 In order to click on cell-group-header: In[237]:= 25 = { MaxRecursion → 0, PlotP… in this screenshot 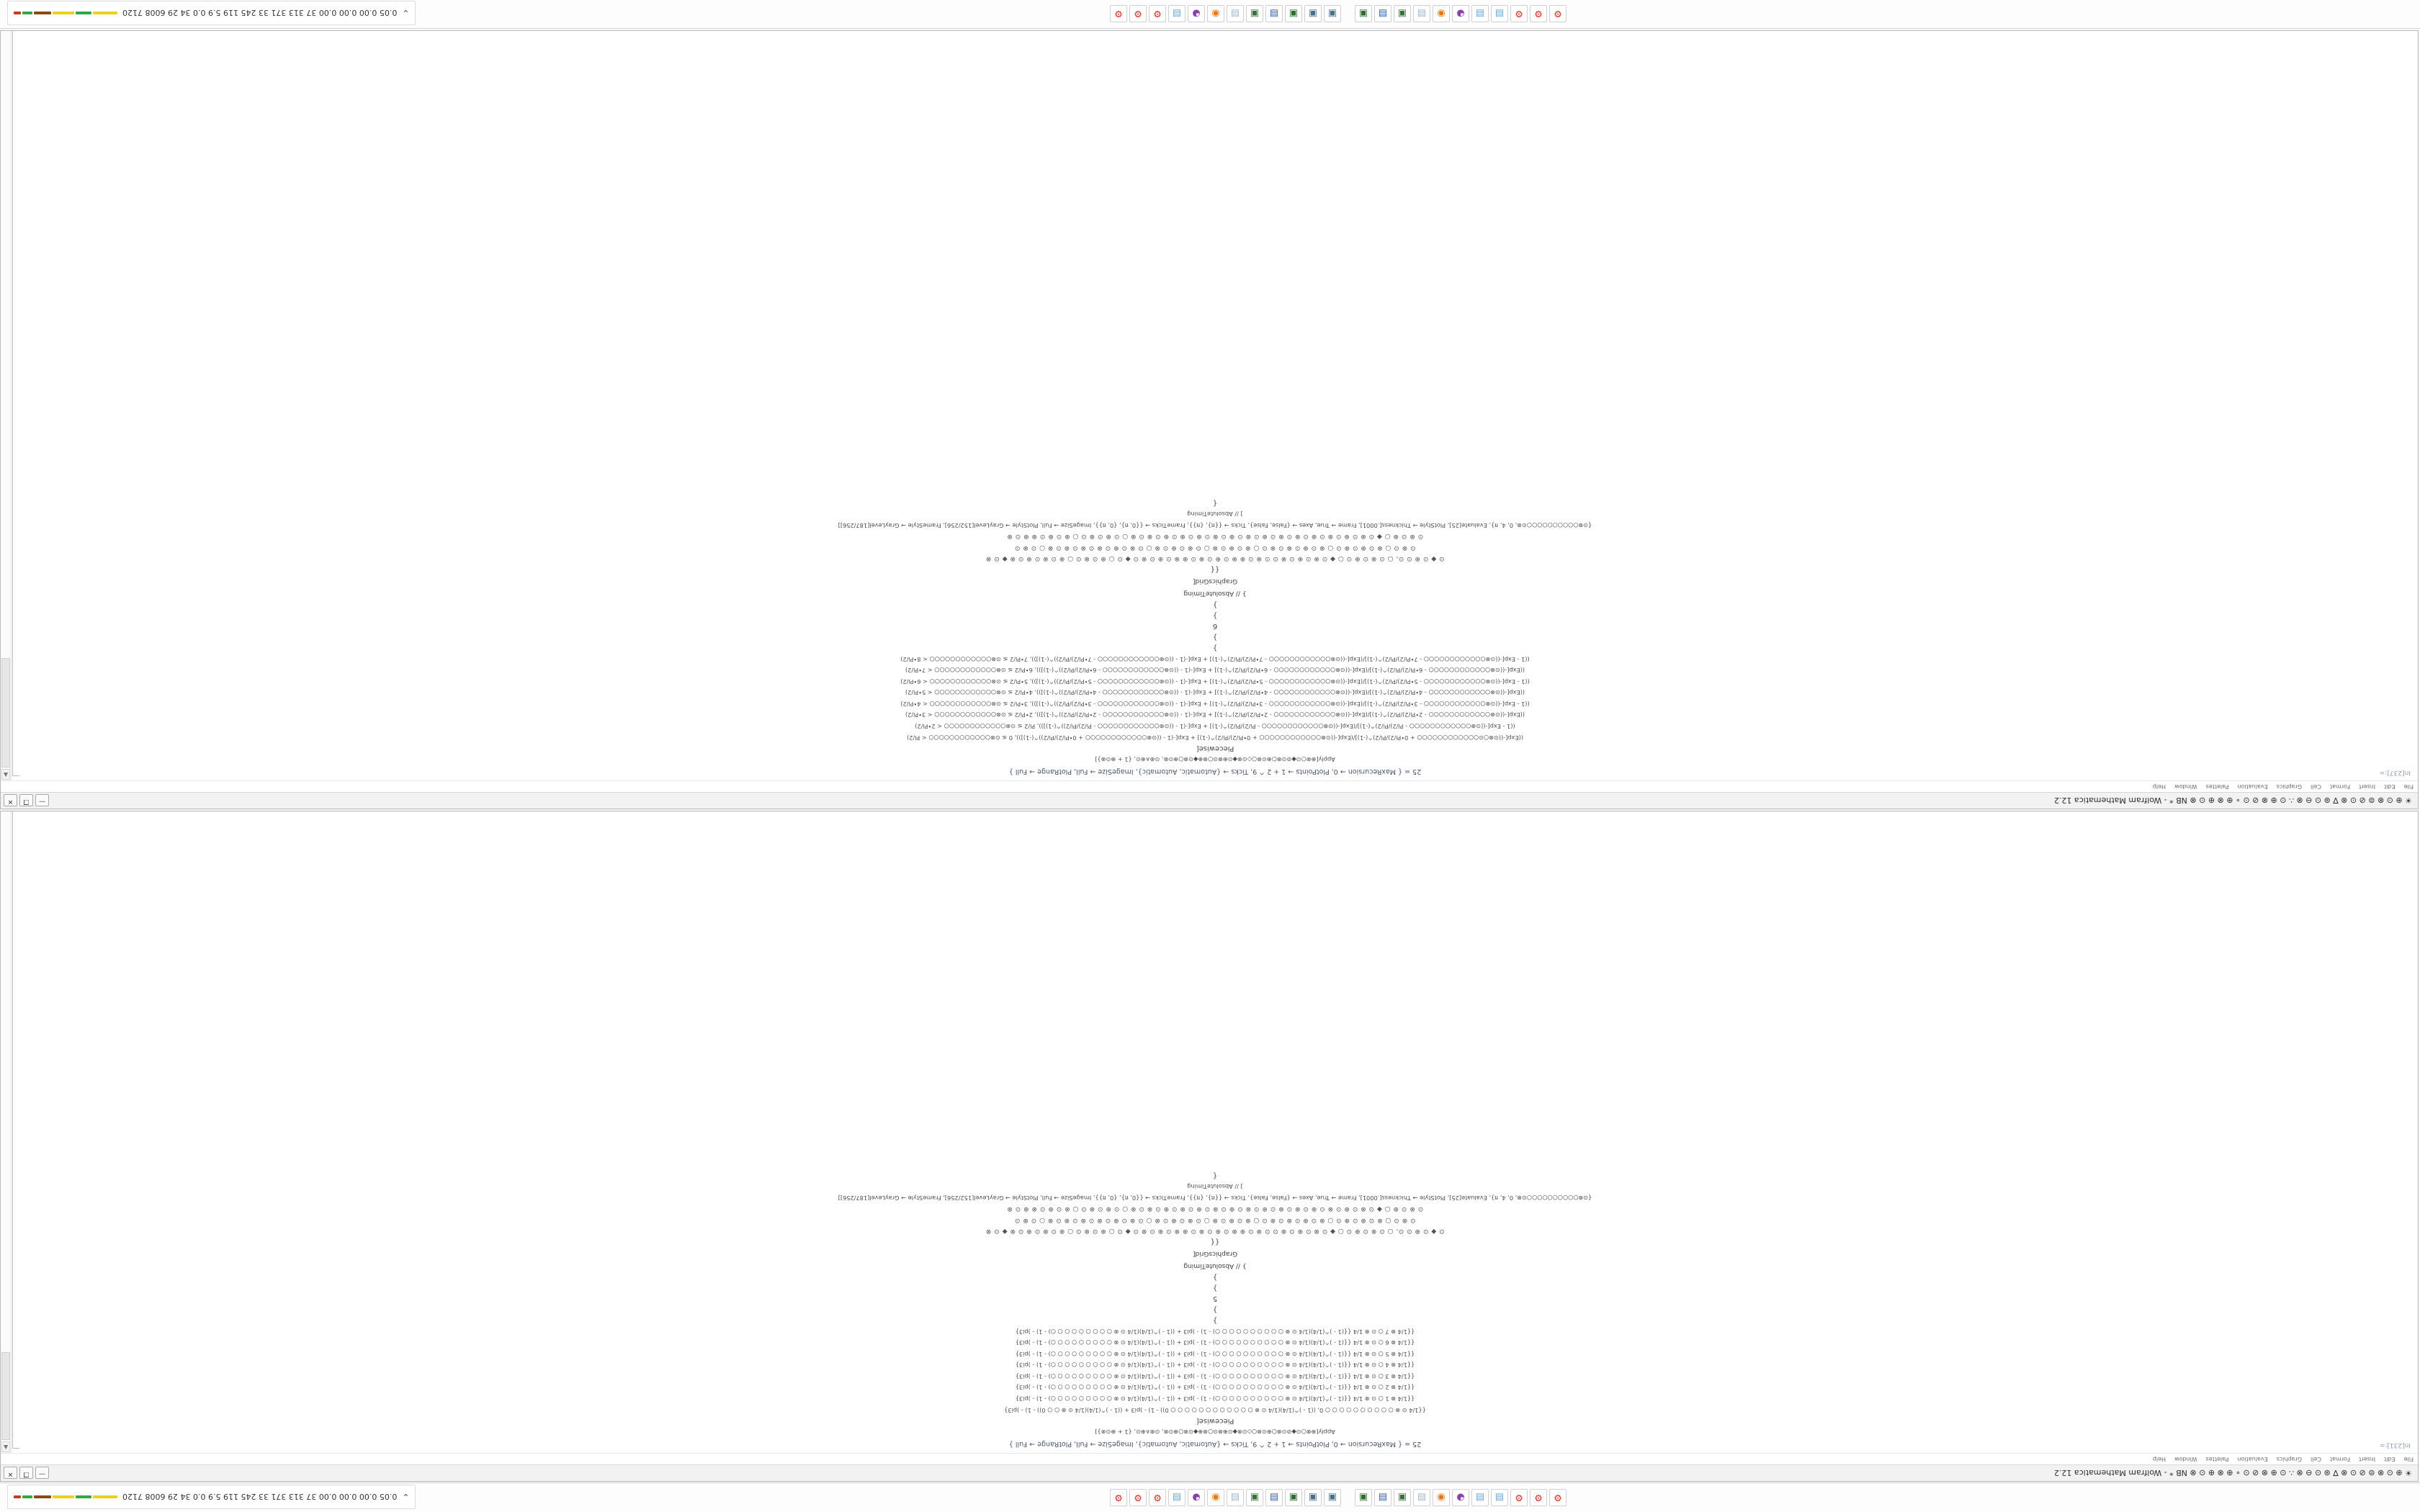, I will do `click(1215, 771)`.